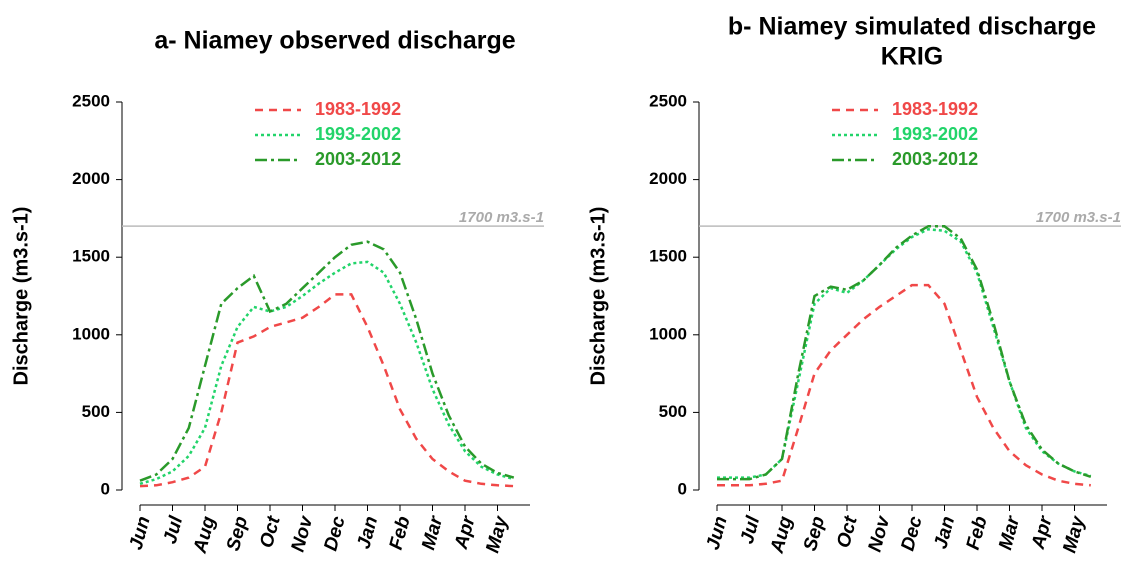 The image size is (1129, 575). I want to click on chart-title: KRIG, so click(912, 57).